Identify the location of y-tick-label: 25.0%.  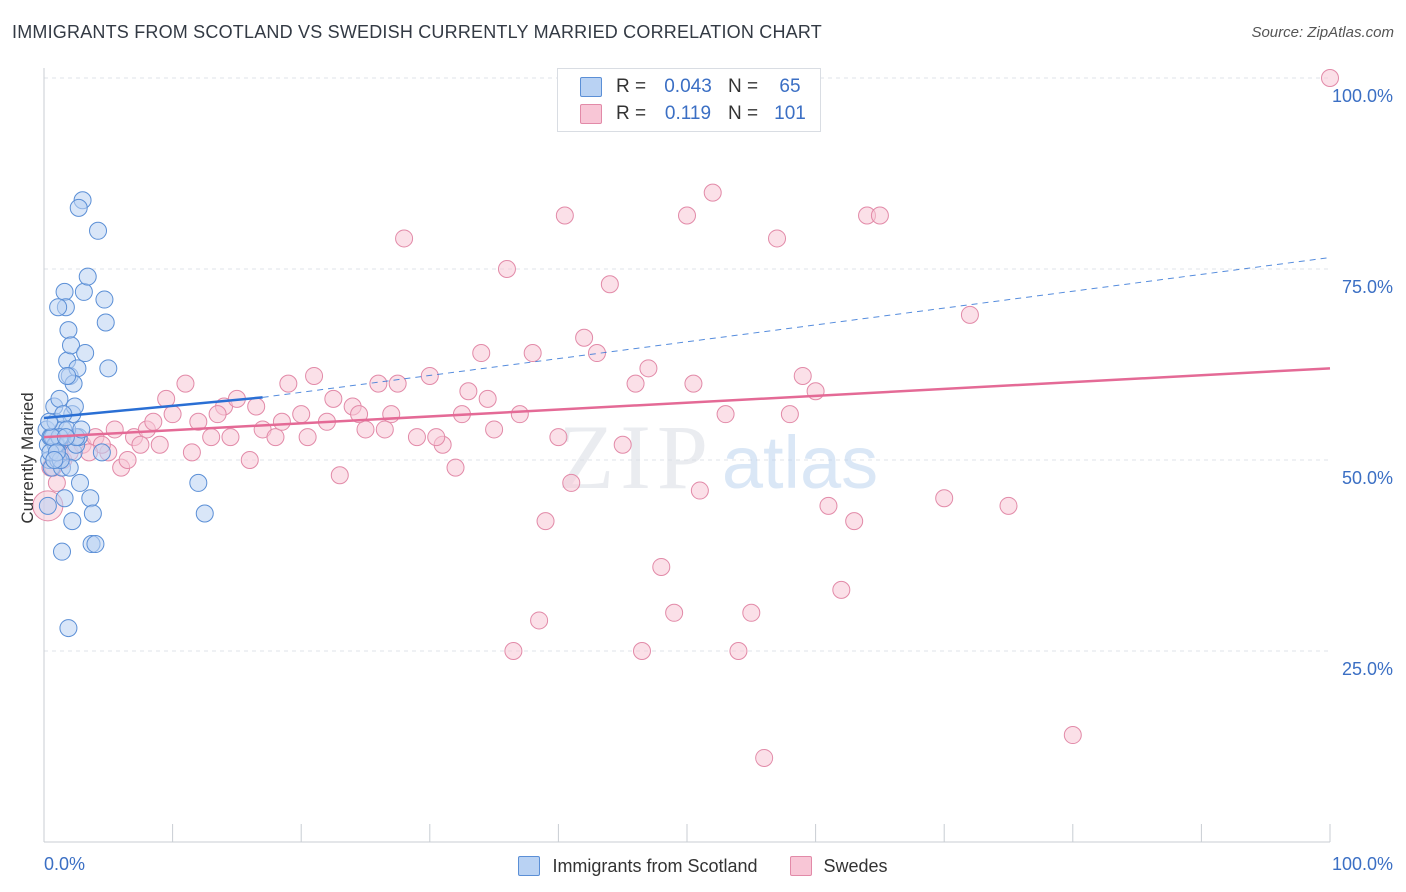
(1367, 669).